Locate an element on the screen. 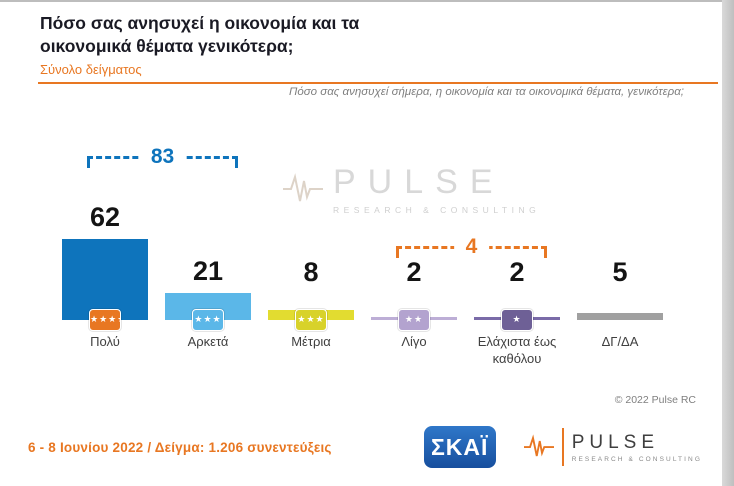  watermark-subtext: RESEARCH & CONSULTING is located at coordinates (437, 210).